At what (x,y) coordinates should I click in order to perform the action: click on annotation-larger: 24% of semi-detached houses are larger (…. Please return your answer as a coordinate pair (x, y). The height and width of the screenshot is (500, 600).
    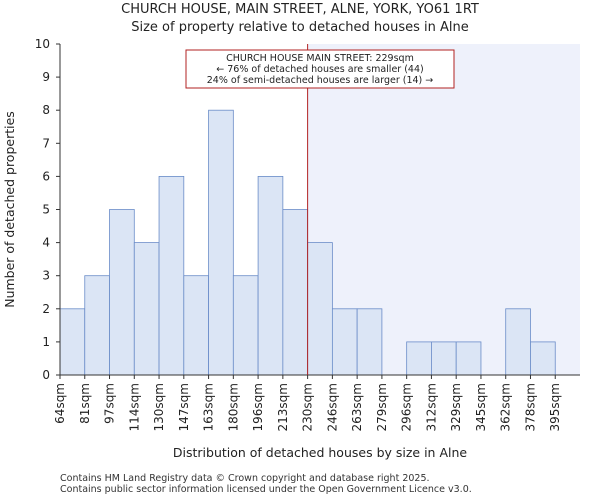
    Looking at the image, I should click on (320, 80).